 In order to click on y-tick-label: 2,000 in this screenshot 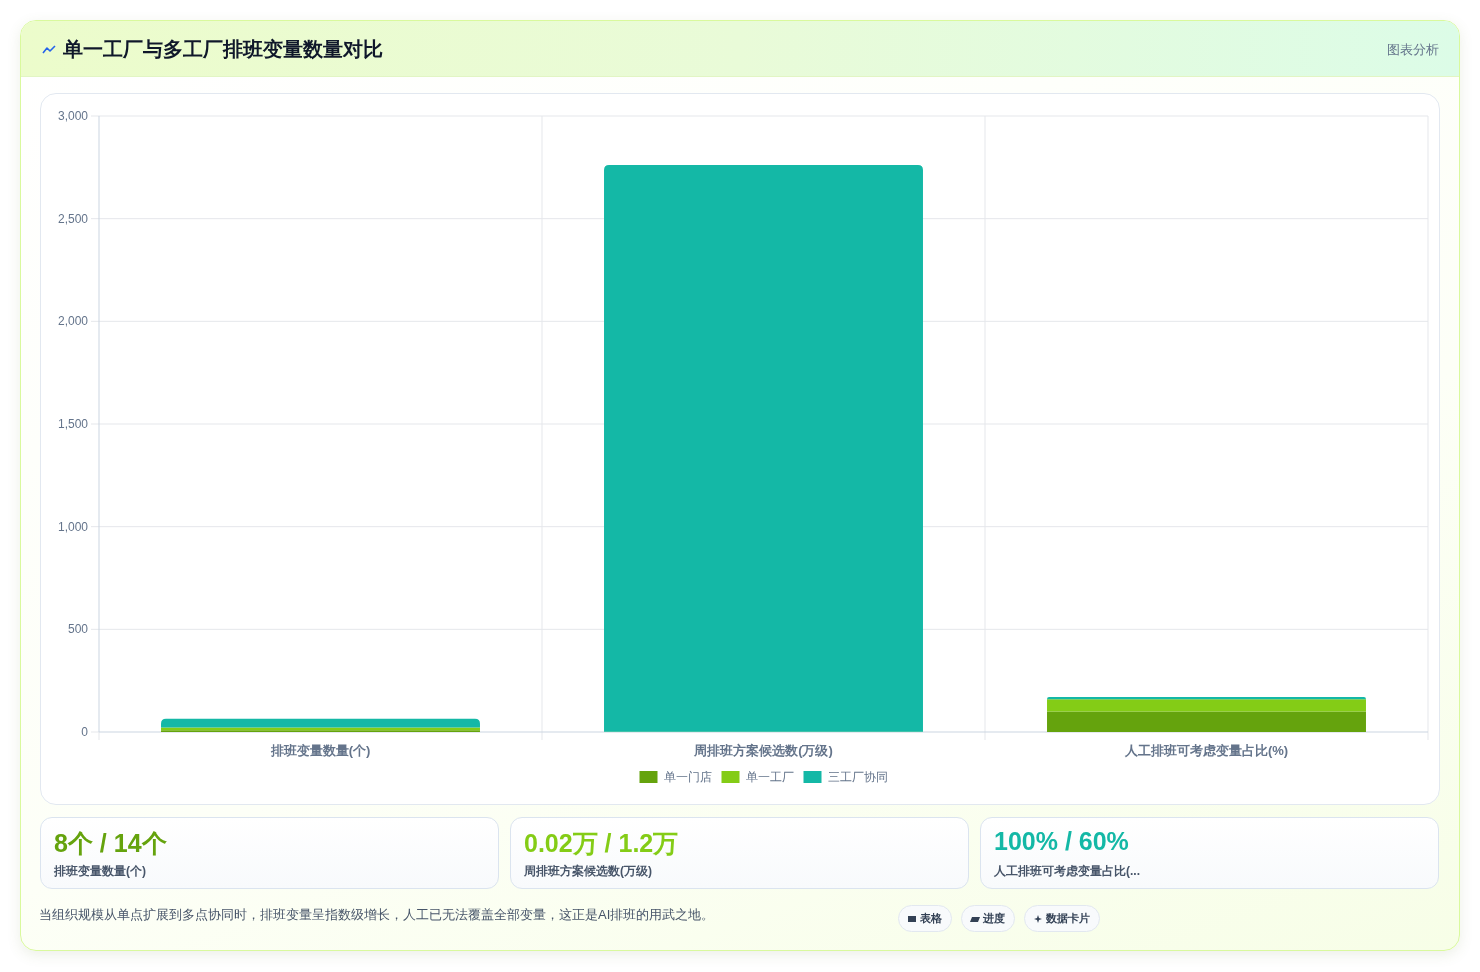, I will do `click(73, 321)`.